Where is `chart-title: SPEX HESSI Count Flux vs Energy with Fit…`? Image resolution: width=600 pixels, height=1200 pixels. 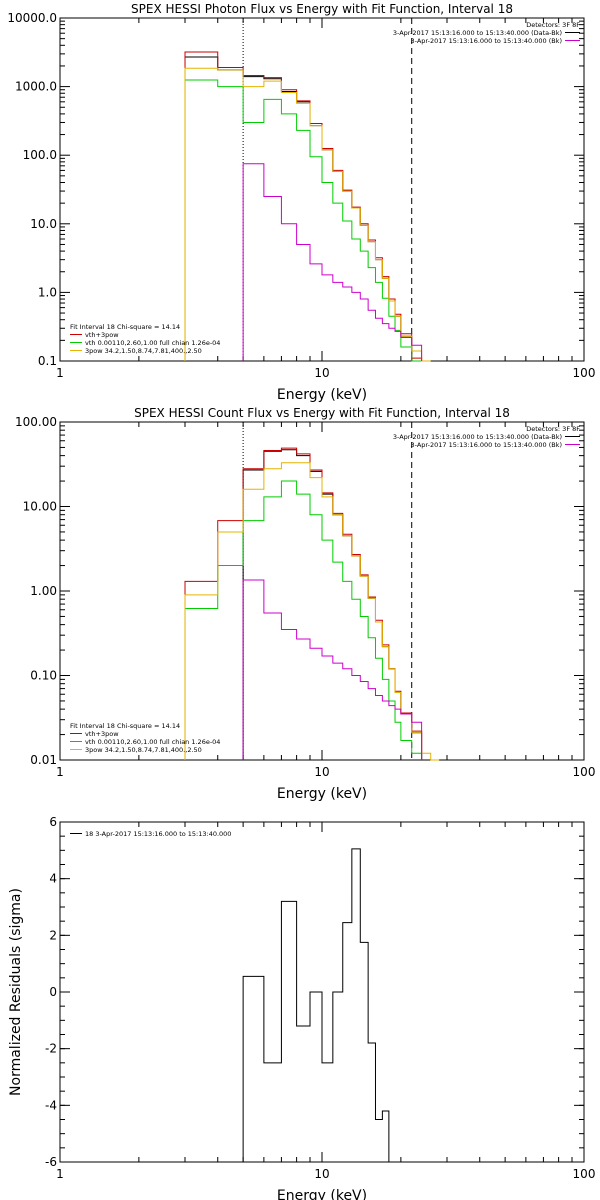
chart-title: SPEX HESSI Count Flux vs Energy with Fit… is located at coordinates (322, 413).